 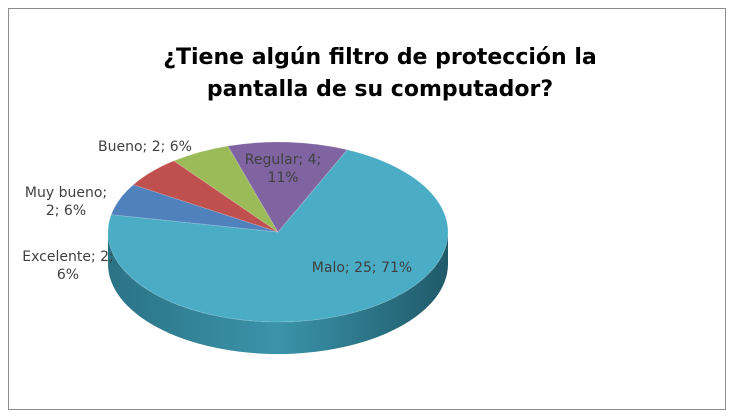 What do you see at coordinates (362, 268) in the screenshot?
I see `data-label: Malo; 25; 71%` at bounding box center [362, 268].